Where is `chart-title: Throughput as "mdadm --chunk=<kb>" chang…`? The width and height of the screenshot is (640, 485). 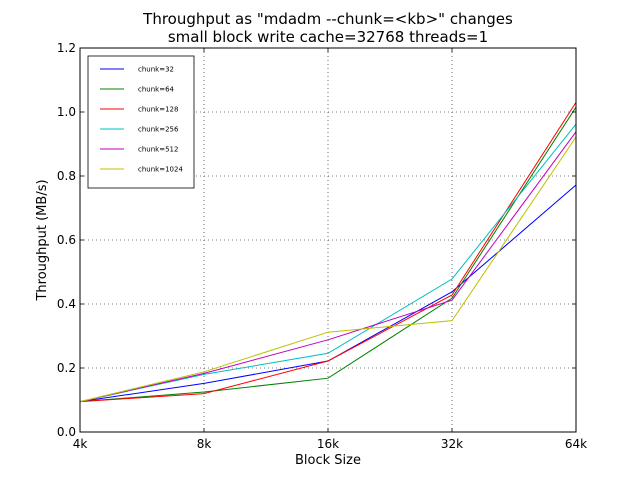
chart-title: Throughput as "mdadm --chunk=<kb>" chang… is located at coordinates (327, 19).